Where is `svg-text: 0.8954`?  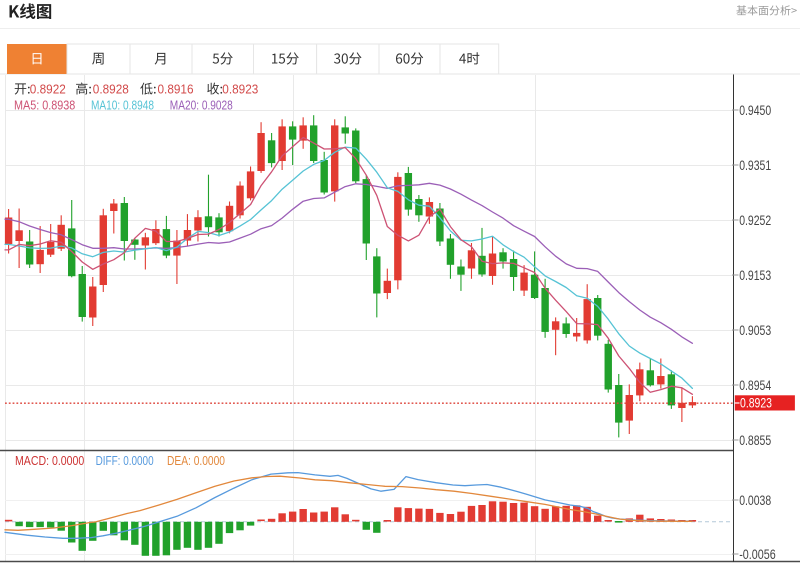 svg-text: 0.8954 is located at coordinates (755, 385).